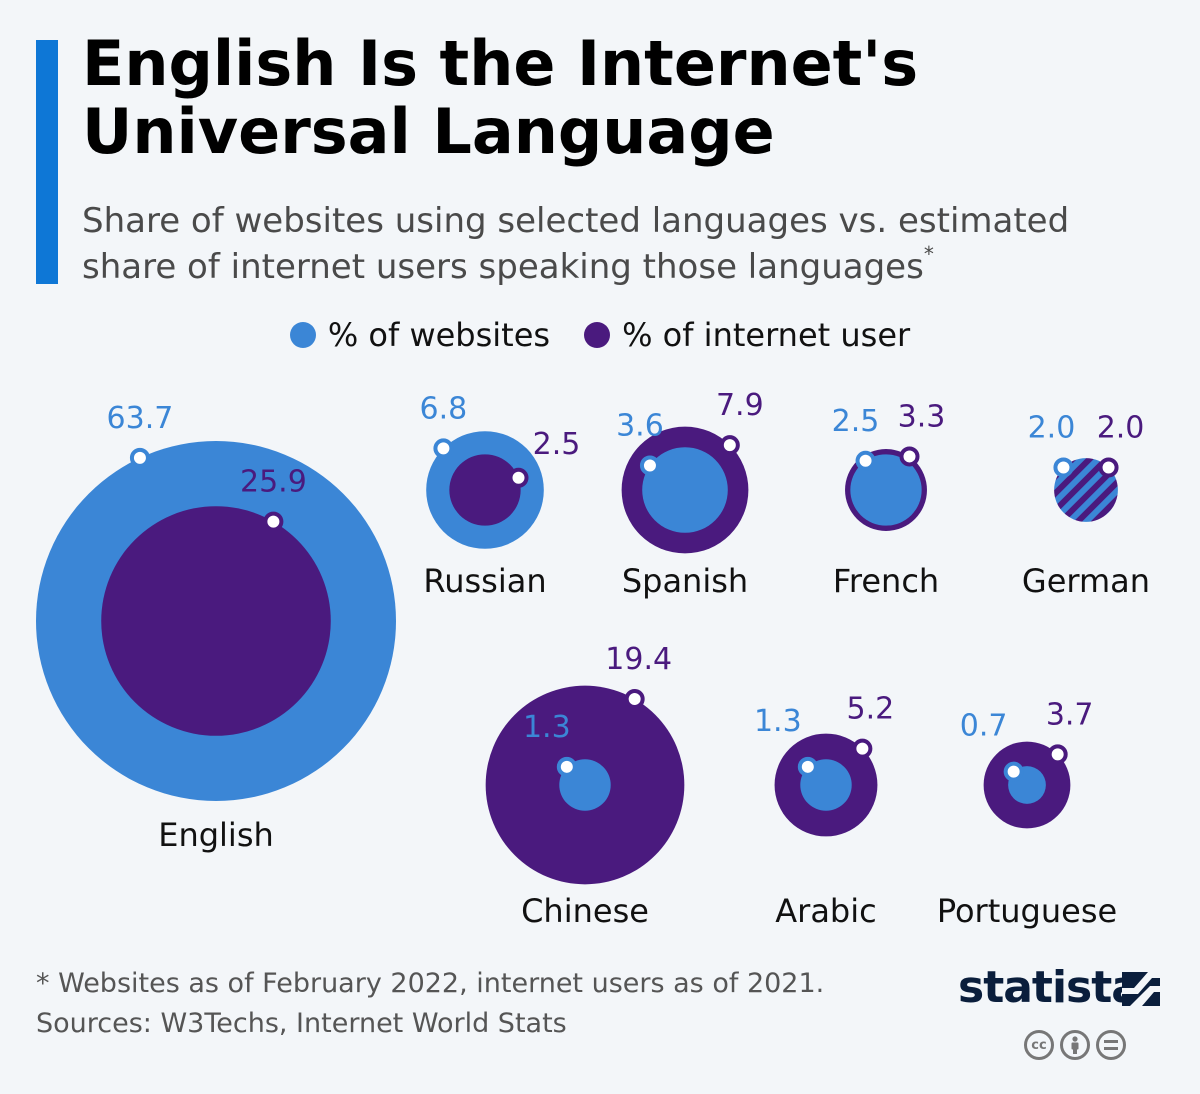 The image size is (1200, 1094). I want to click on bubble-russian-users, so click(485, 490).